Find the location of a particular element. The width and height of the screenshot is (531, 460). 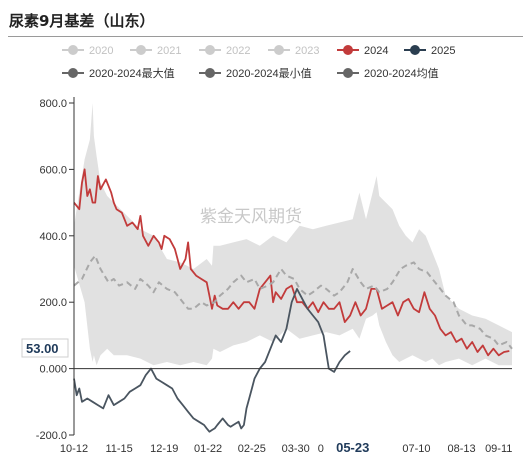

legend-item-2020-2024均值: 2020-2024均值 is located at coordinates (388, 73).